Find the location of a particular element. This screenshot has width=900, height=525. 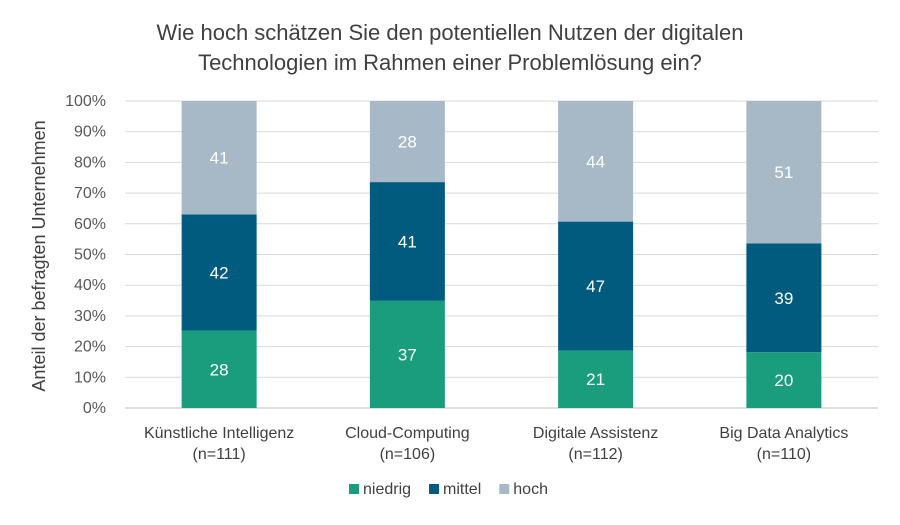

data-label: 37 is located at coordinates (407, 354).